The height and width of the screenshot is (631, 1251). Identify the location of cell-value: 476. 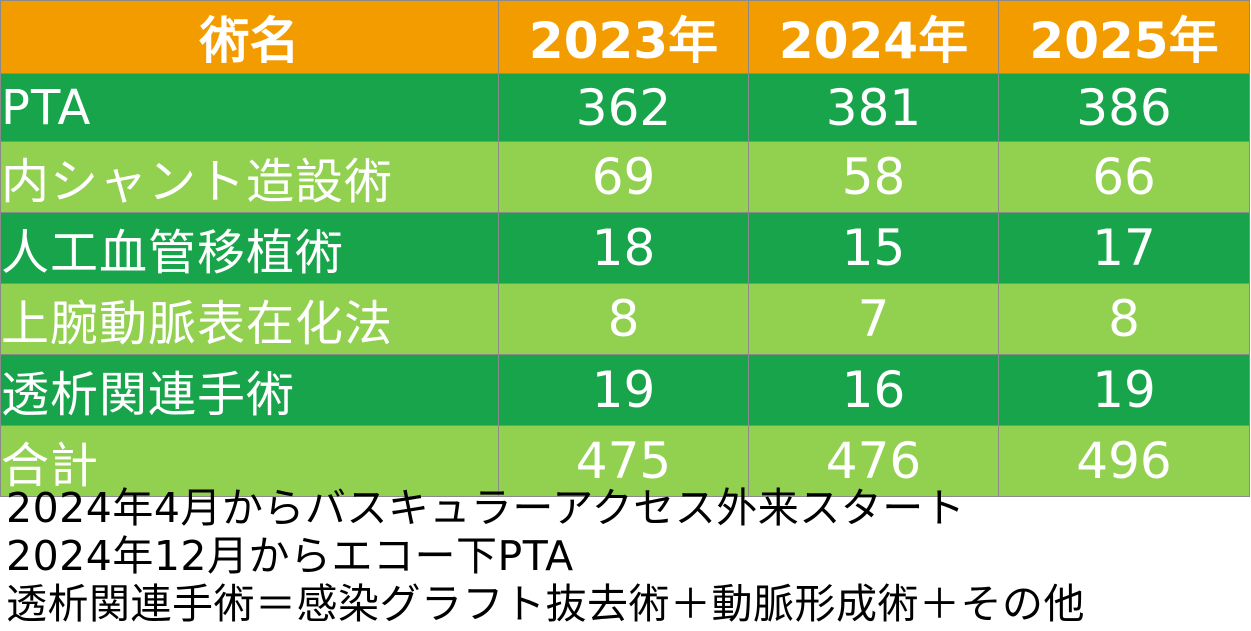
(873, 461).